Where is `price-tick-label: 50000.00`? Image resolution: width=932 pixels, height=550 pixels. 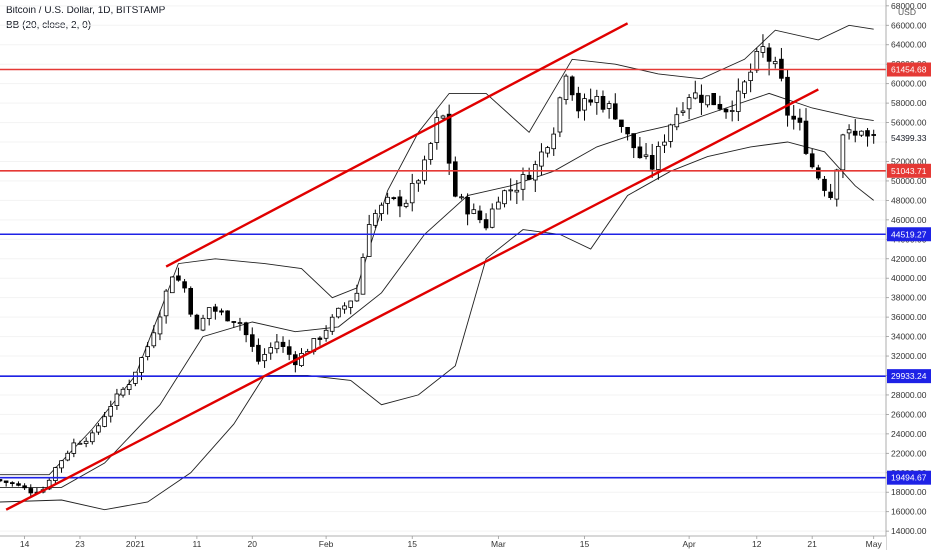 price-tick-label: 50000.00 is located at coordinates (909, 181).